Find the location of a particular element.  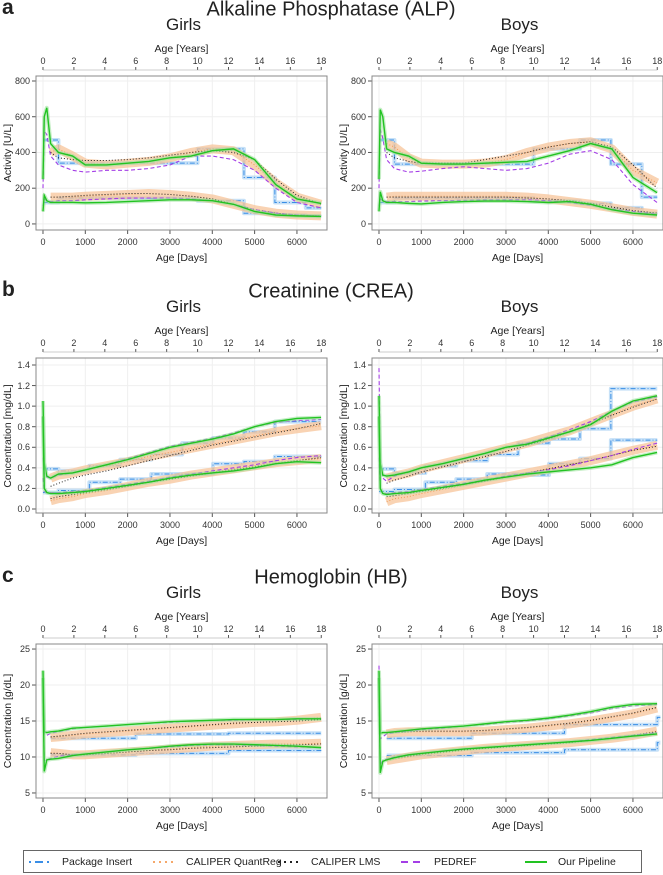

y-tick-label: 20 is located at coordinates (360, 685).